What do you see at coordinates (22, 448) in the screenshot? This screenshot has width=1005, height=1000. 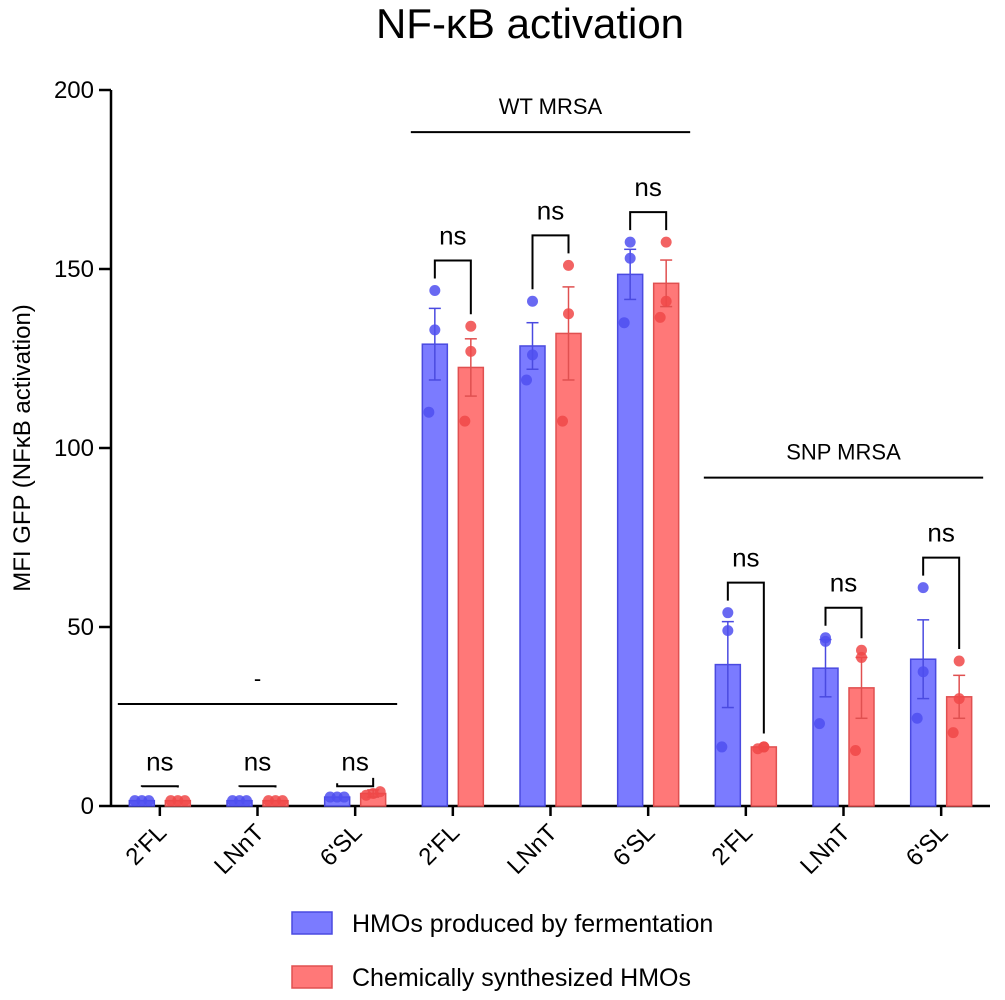 I see `y-axis-label: MFI GFP (NFκB activation)` at bounding box center [22, 448].